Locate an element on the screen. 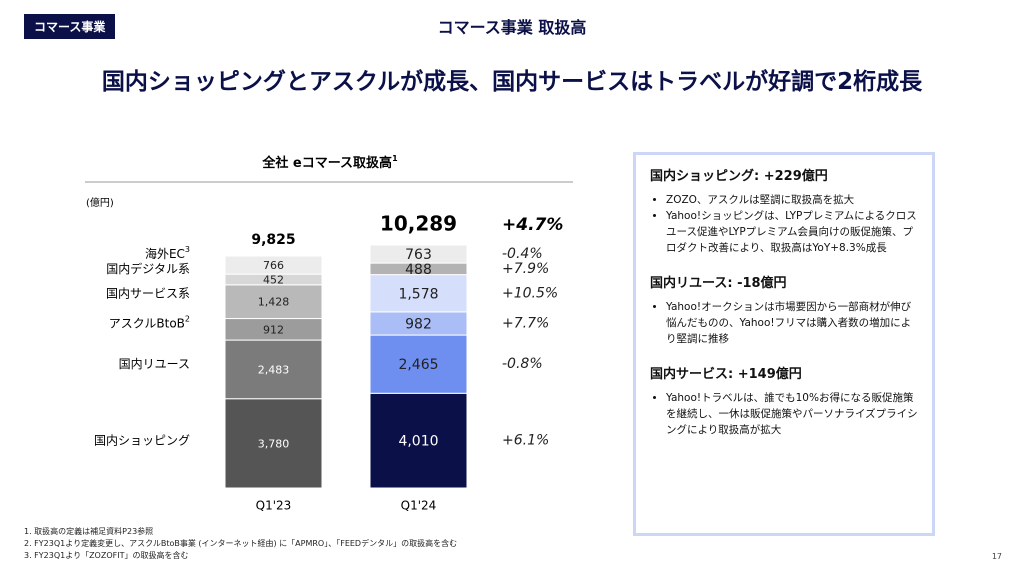 This screenshot has height=576, width=1024. section-heading: 国内ショッピング: +229億円 is located at coordinates (739, 176).